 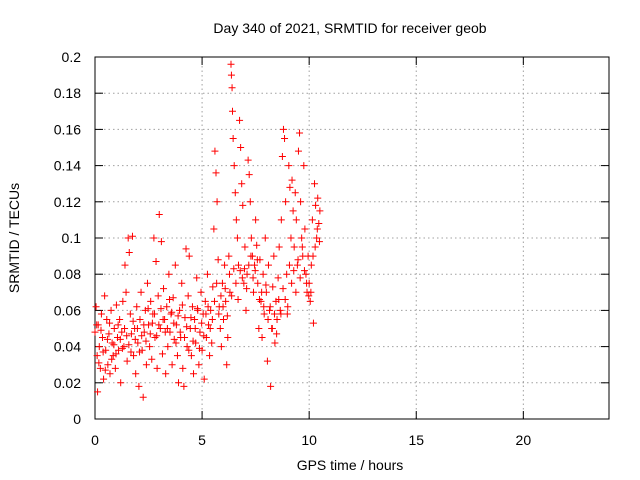 What do you see at coordinates (72, 238) in the screenshot?
I see `y-tick-label: 0.1` at bounding box center [72, 238].